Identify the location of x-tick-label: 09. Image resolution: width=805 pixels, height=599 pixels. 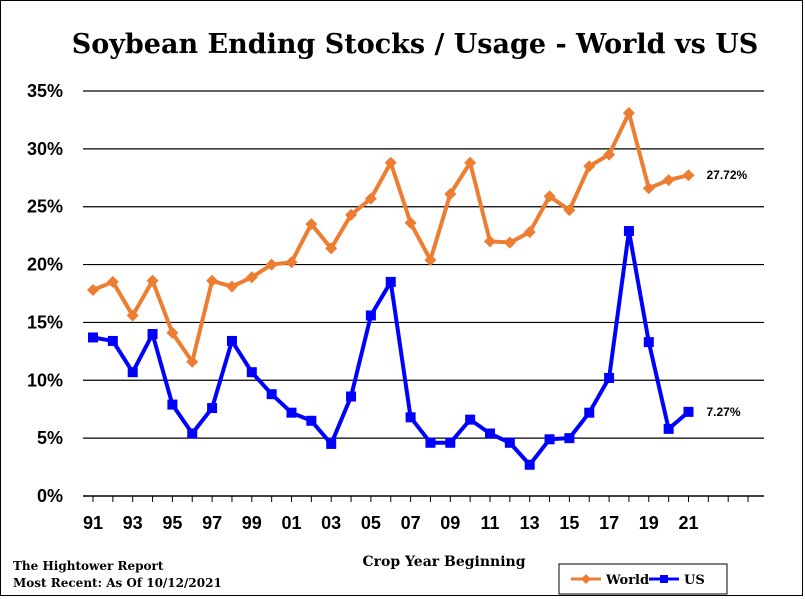
(450, 523).